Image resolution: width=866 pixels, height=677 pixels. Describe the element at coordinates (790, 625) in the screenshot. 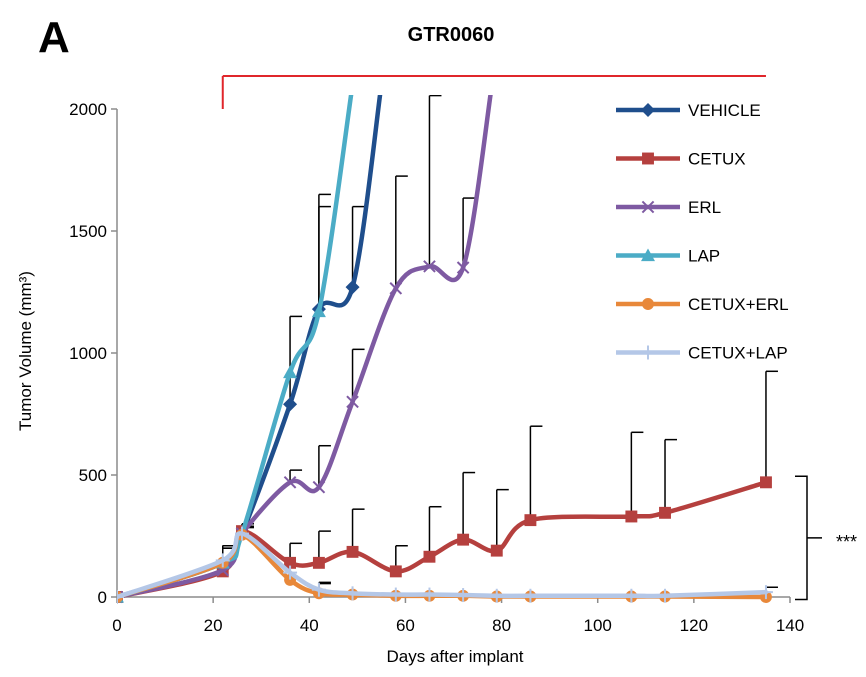

I see `x-tick-label: 140` at that location.